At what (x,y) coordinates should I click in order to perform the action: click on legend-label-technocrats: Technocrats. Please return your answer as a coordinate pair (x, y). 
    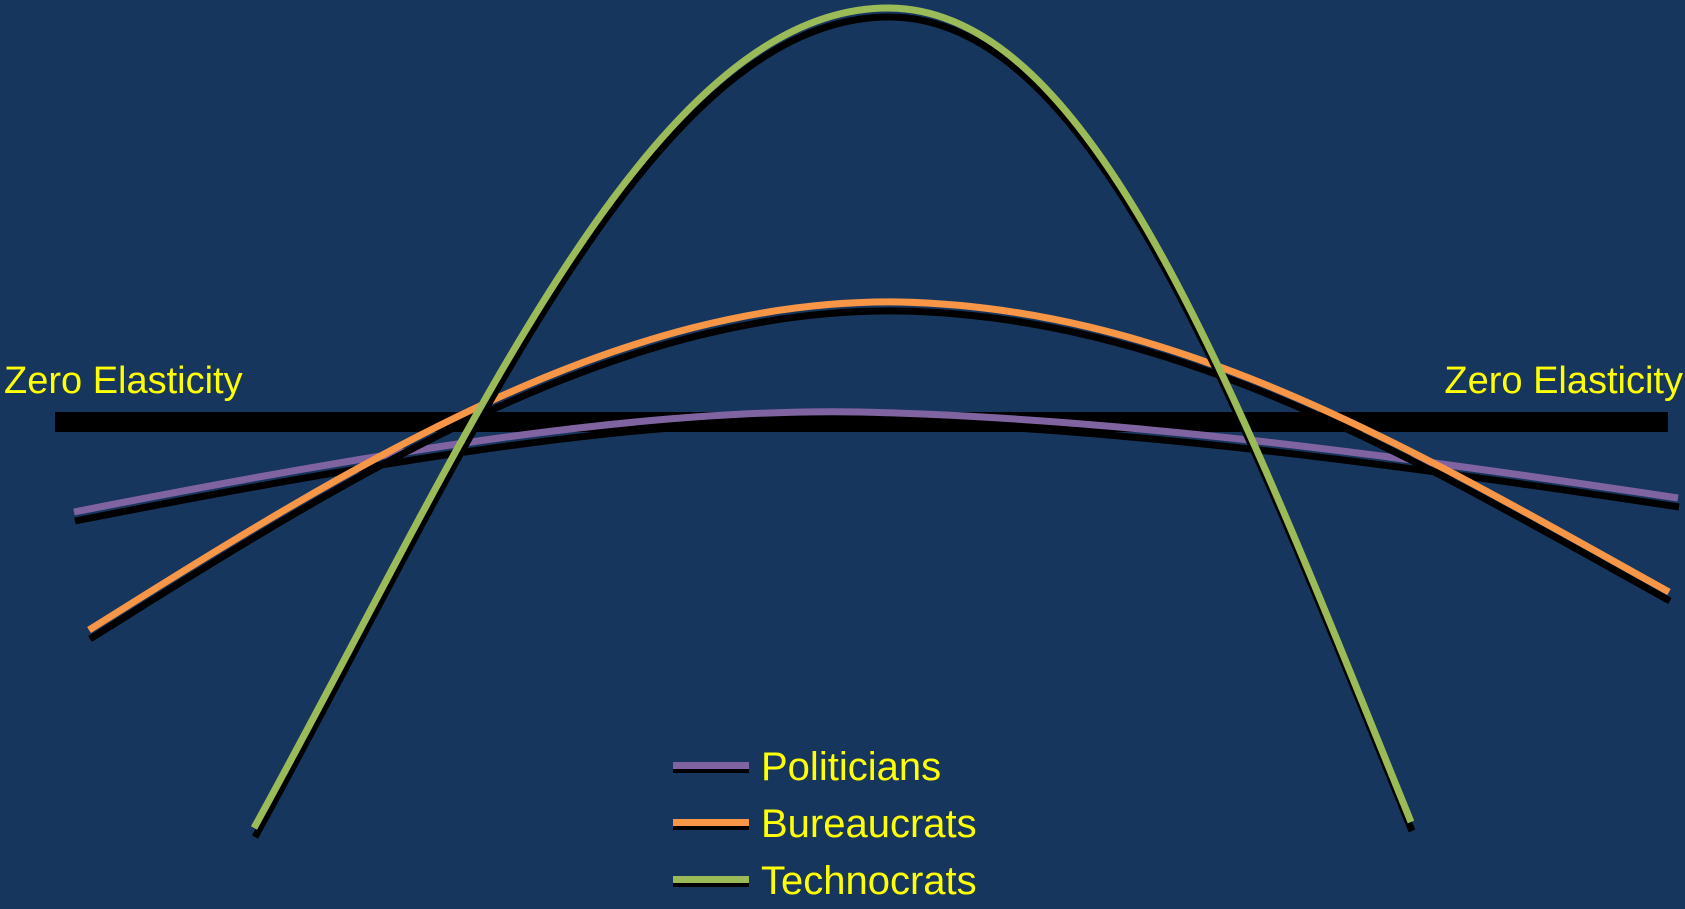
    Looking at the image, I should click on (869, 880).